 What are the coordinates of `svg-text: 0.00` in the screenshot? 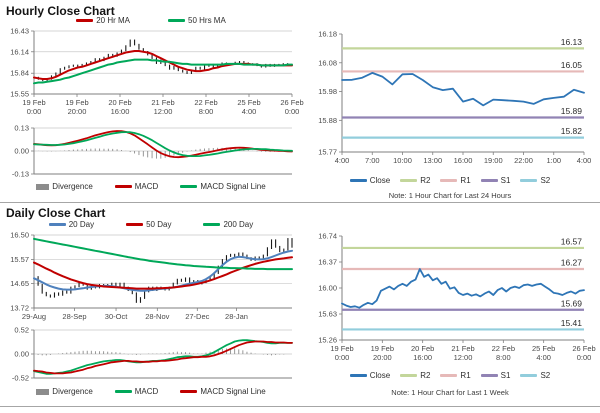 It's located at (21, 354).